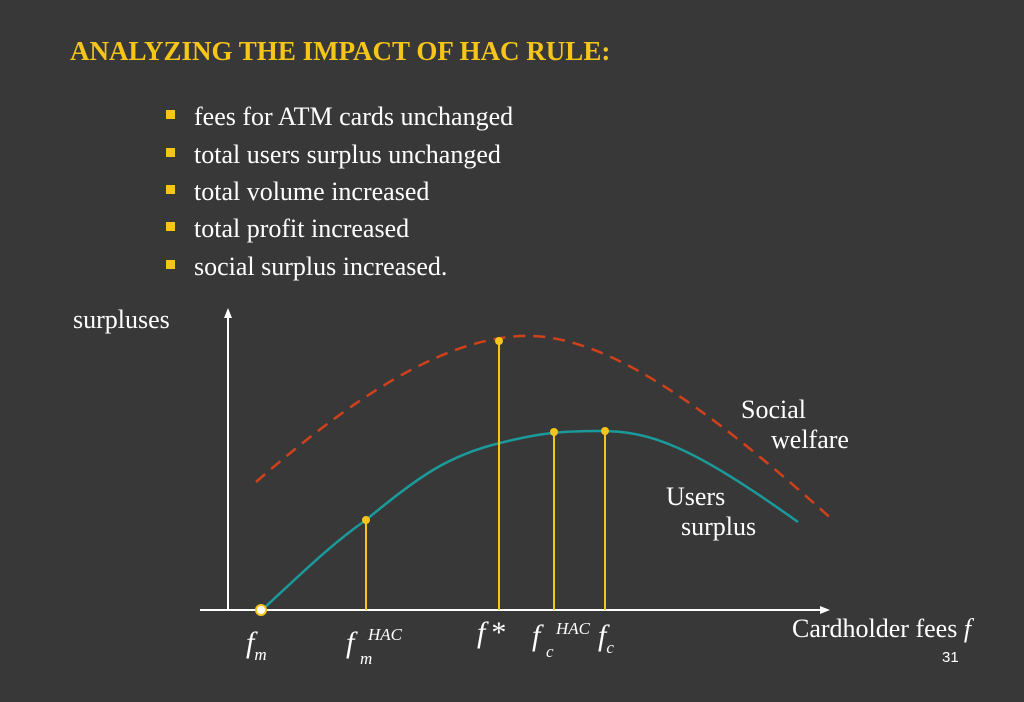 The height and width of the screenshot is (702, 1024). What do you see at coordinates (311, 191) in the screenshot?
I see `bullet-text: total volume increased` at bounding box center [311, 191].